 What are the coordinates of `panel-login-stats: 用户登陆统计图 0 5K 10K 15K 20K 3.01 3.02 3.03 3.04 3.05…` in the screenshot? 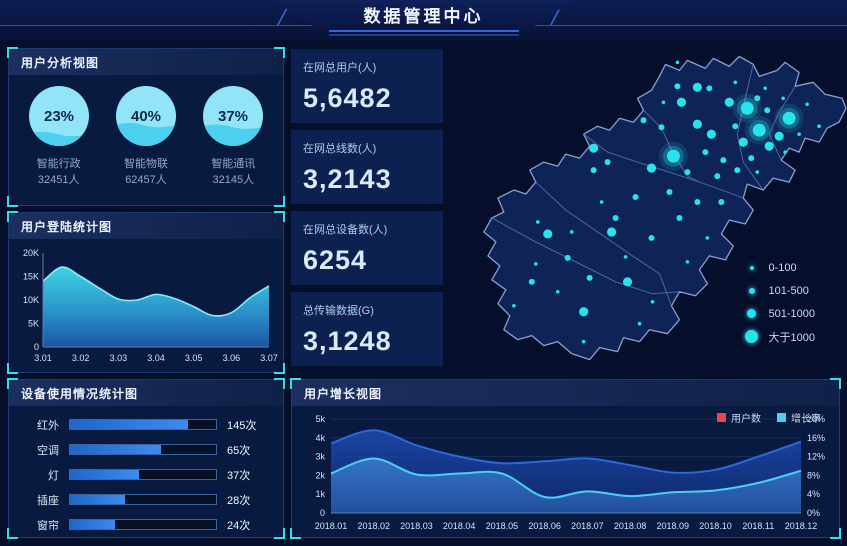 It's located at (146, 292).